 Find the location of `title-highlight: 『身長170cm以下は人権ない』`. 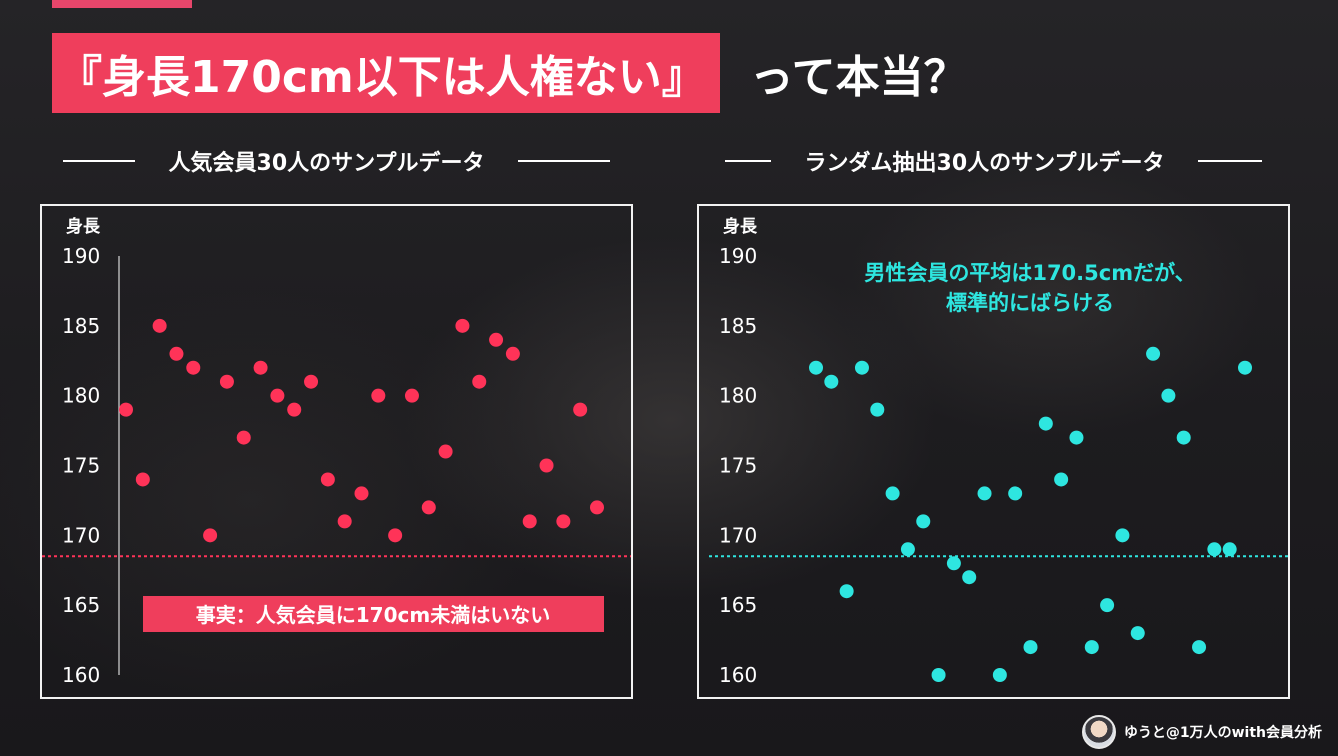

title-highlight: 『身長170cm以下は人権ない』 is located at coordinates (386, 73).